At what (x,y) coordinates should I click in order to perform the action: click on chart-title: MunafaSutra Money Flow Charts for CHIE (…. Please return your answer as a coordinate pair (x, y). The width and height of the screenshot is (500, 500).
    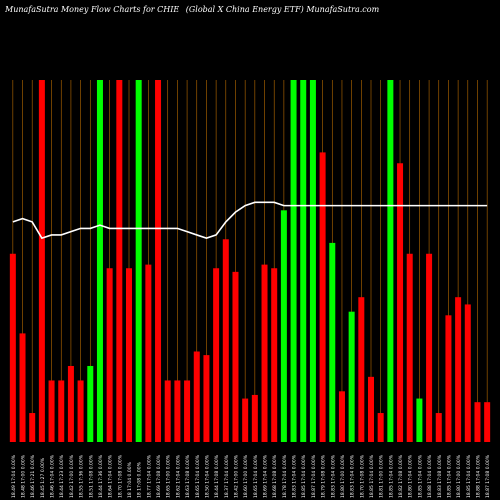
    Looking at the image, I should click on (250, 9).